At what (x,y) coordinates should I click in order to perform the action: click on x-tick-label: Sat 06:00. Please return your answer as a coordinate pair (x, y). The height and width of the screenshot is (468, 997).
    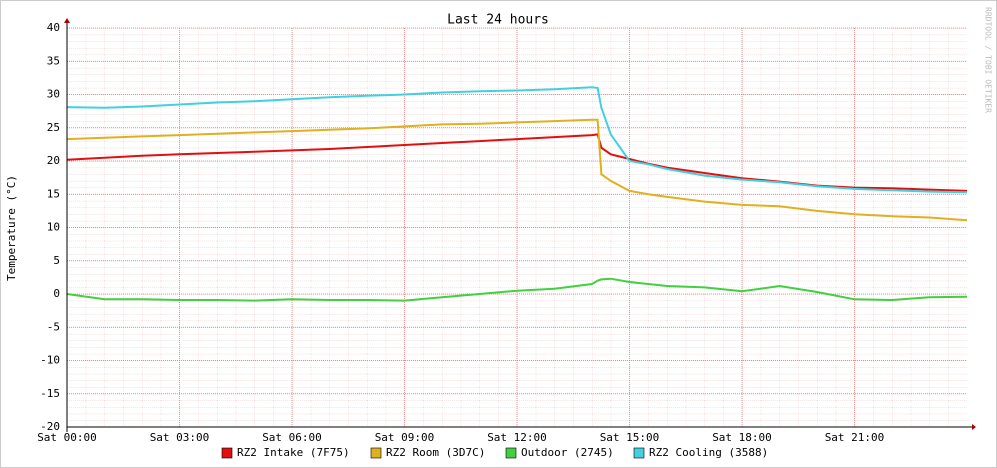
    Looking at the image, I should click on (292, 437).